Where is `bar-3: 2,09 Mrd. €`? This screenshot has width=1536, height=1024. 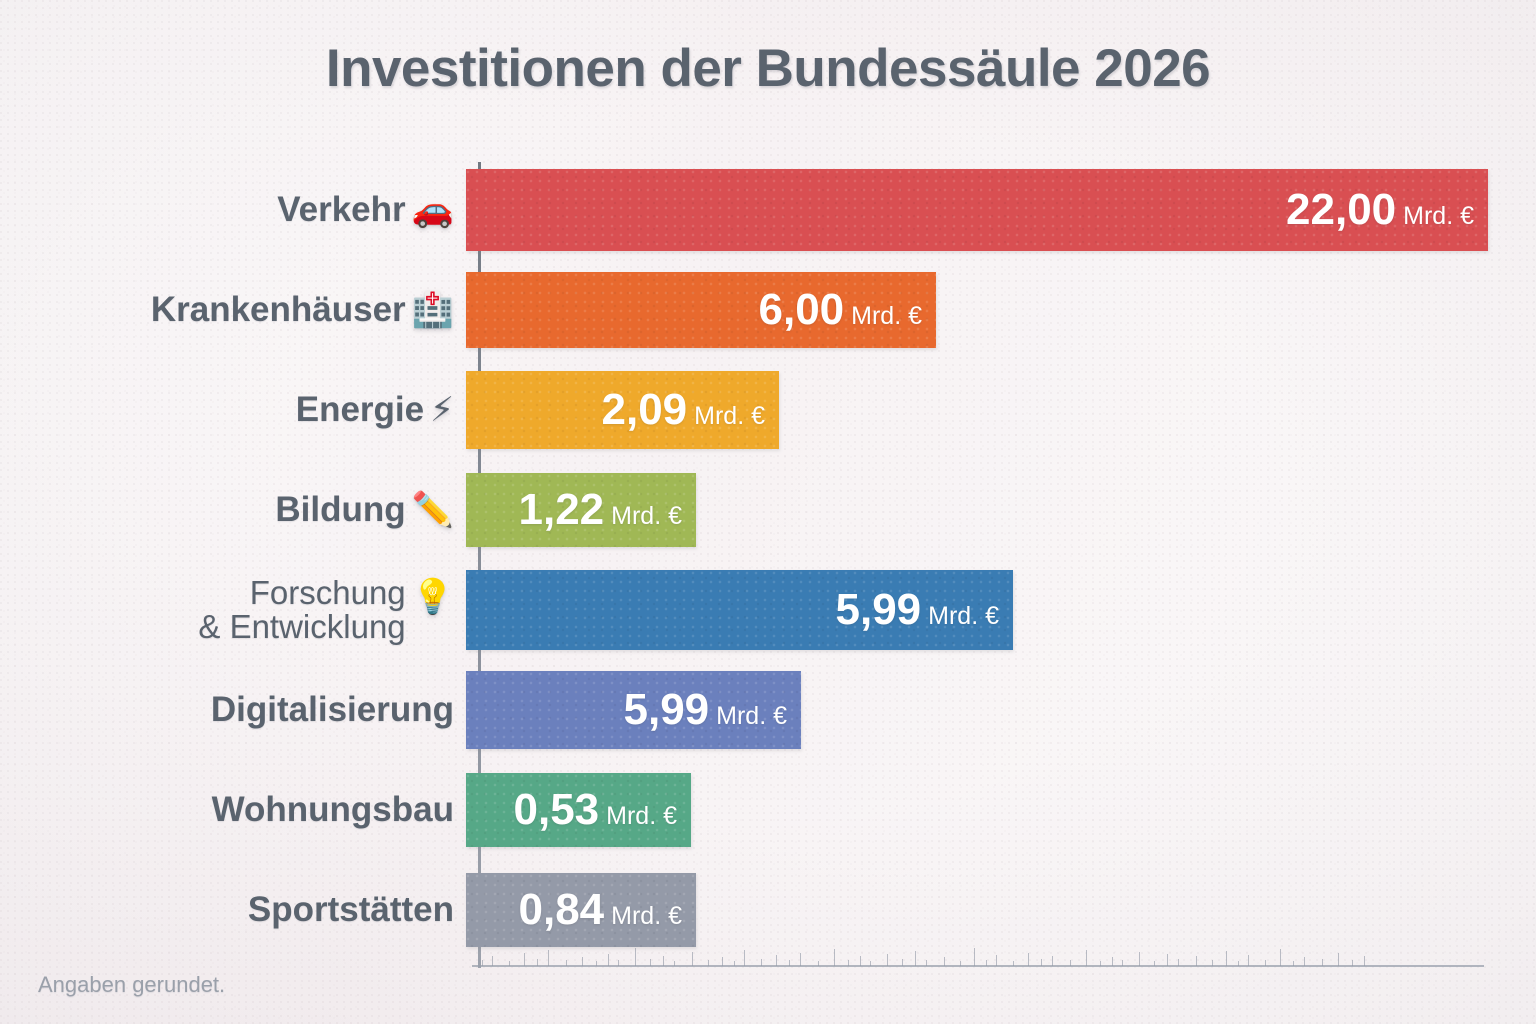 bar-3: 2,09 Mrd. € is located at coordinates (622, 410).